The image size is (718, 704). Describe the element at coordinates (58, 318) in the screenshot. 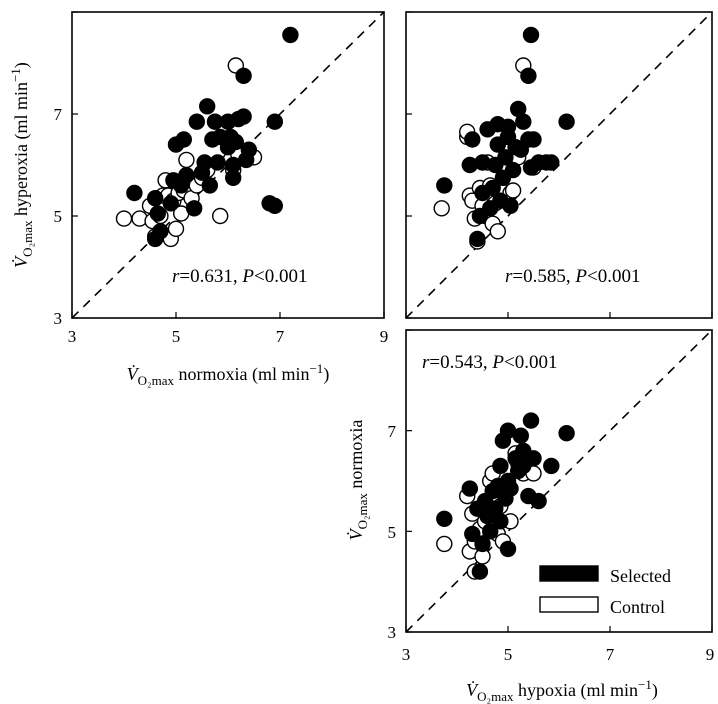

I see `panel-top-left-ytick-3: 3` at that location.